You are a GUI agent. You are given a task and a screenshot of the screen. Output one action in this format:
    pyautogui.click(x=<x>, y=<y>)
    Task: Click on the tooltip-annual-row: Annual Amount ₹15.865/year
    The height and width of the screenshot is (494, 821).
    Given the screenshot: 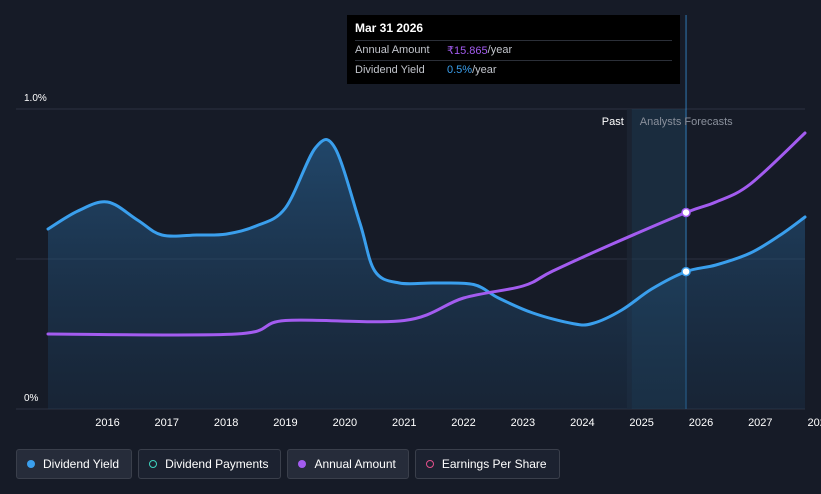 What is the action you would take?
    pyautogui.click(x=513, y=50)
    